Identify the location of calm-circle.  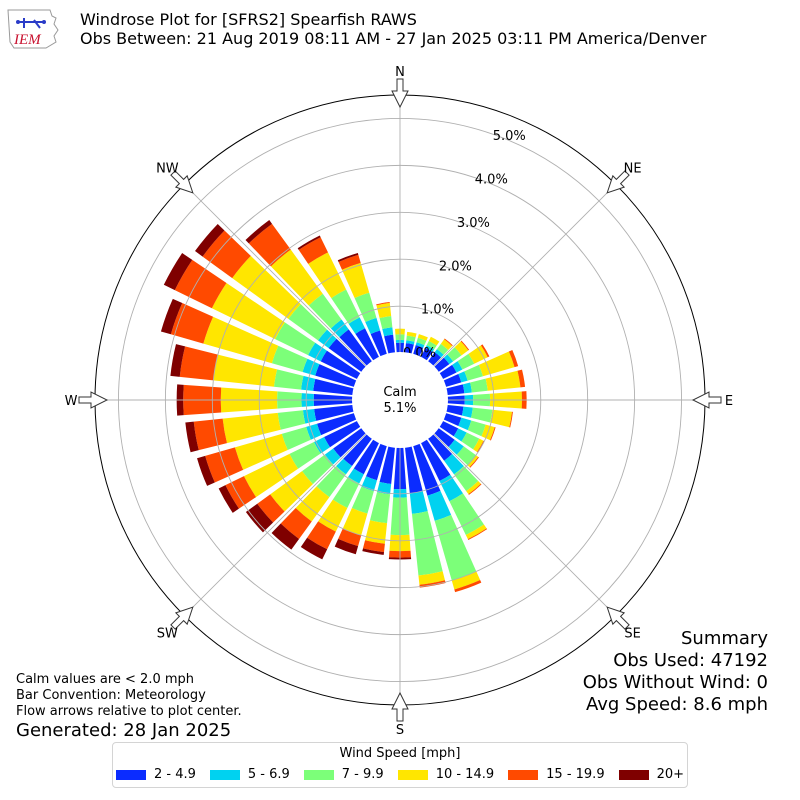
(400, 400).